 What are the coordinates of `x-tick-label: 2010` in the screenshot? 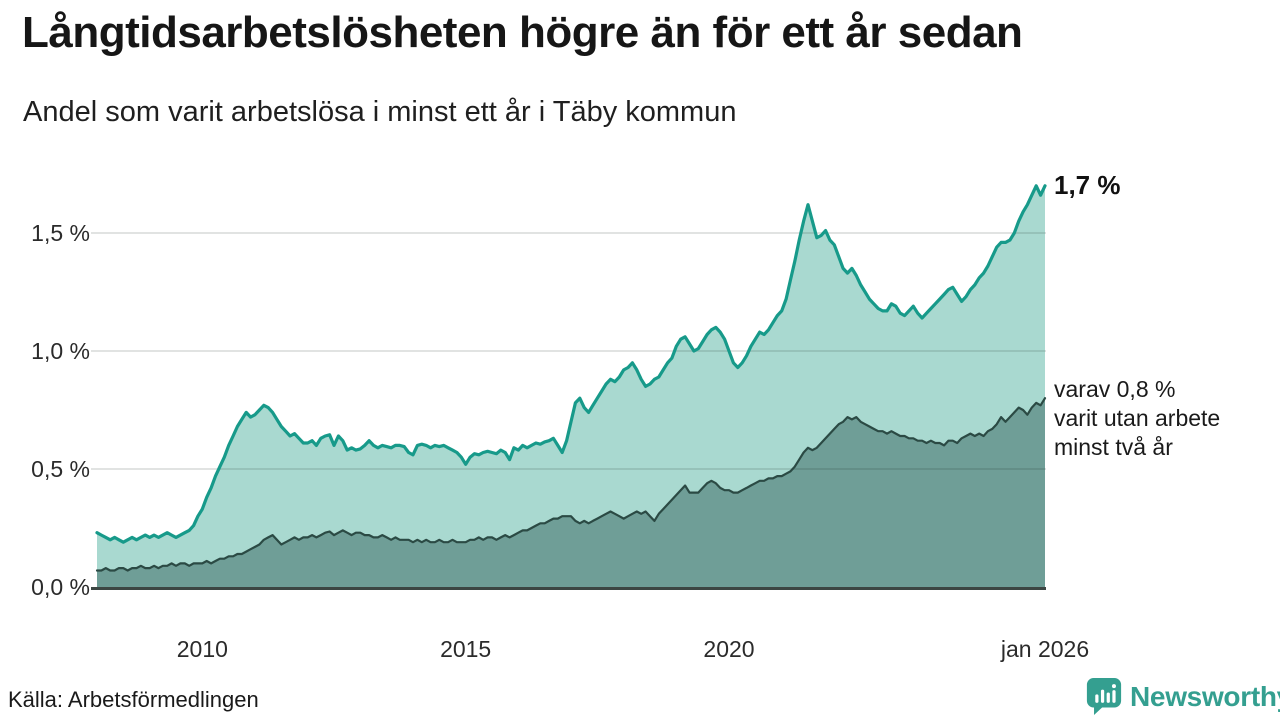 It's located at (202, 649).